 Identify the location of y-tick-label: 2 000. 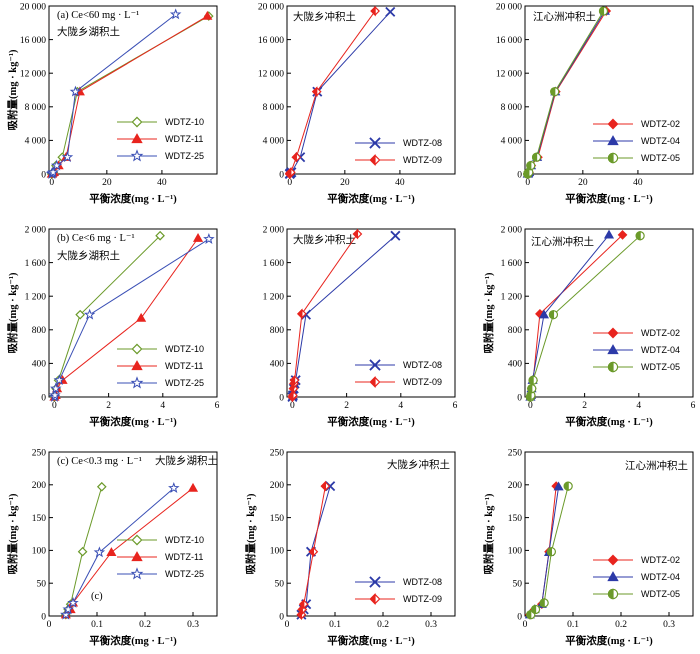
(274, 230).